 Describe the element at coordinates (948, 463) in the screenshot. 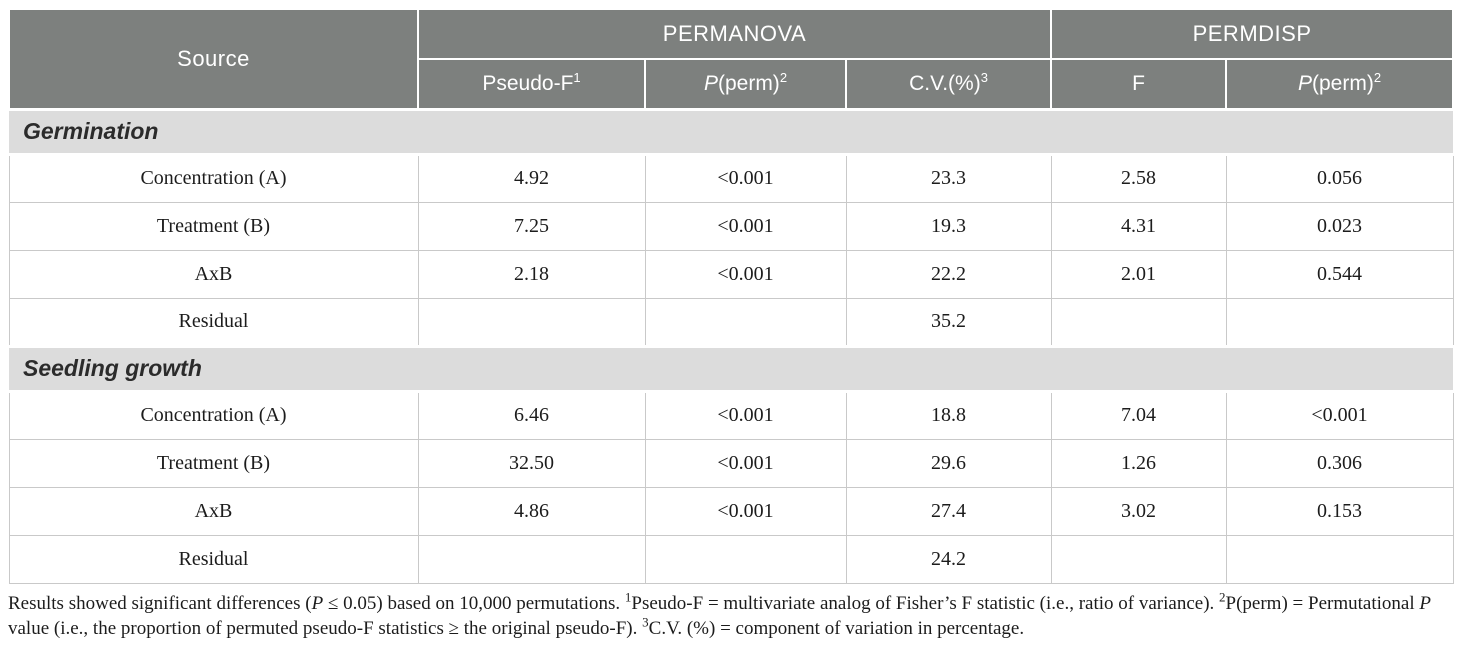

I see `cell-cv: 29.6` at that location.